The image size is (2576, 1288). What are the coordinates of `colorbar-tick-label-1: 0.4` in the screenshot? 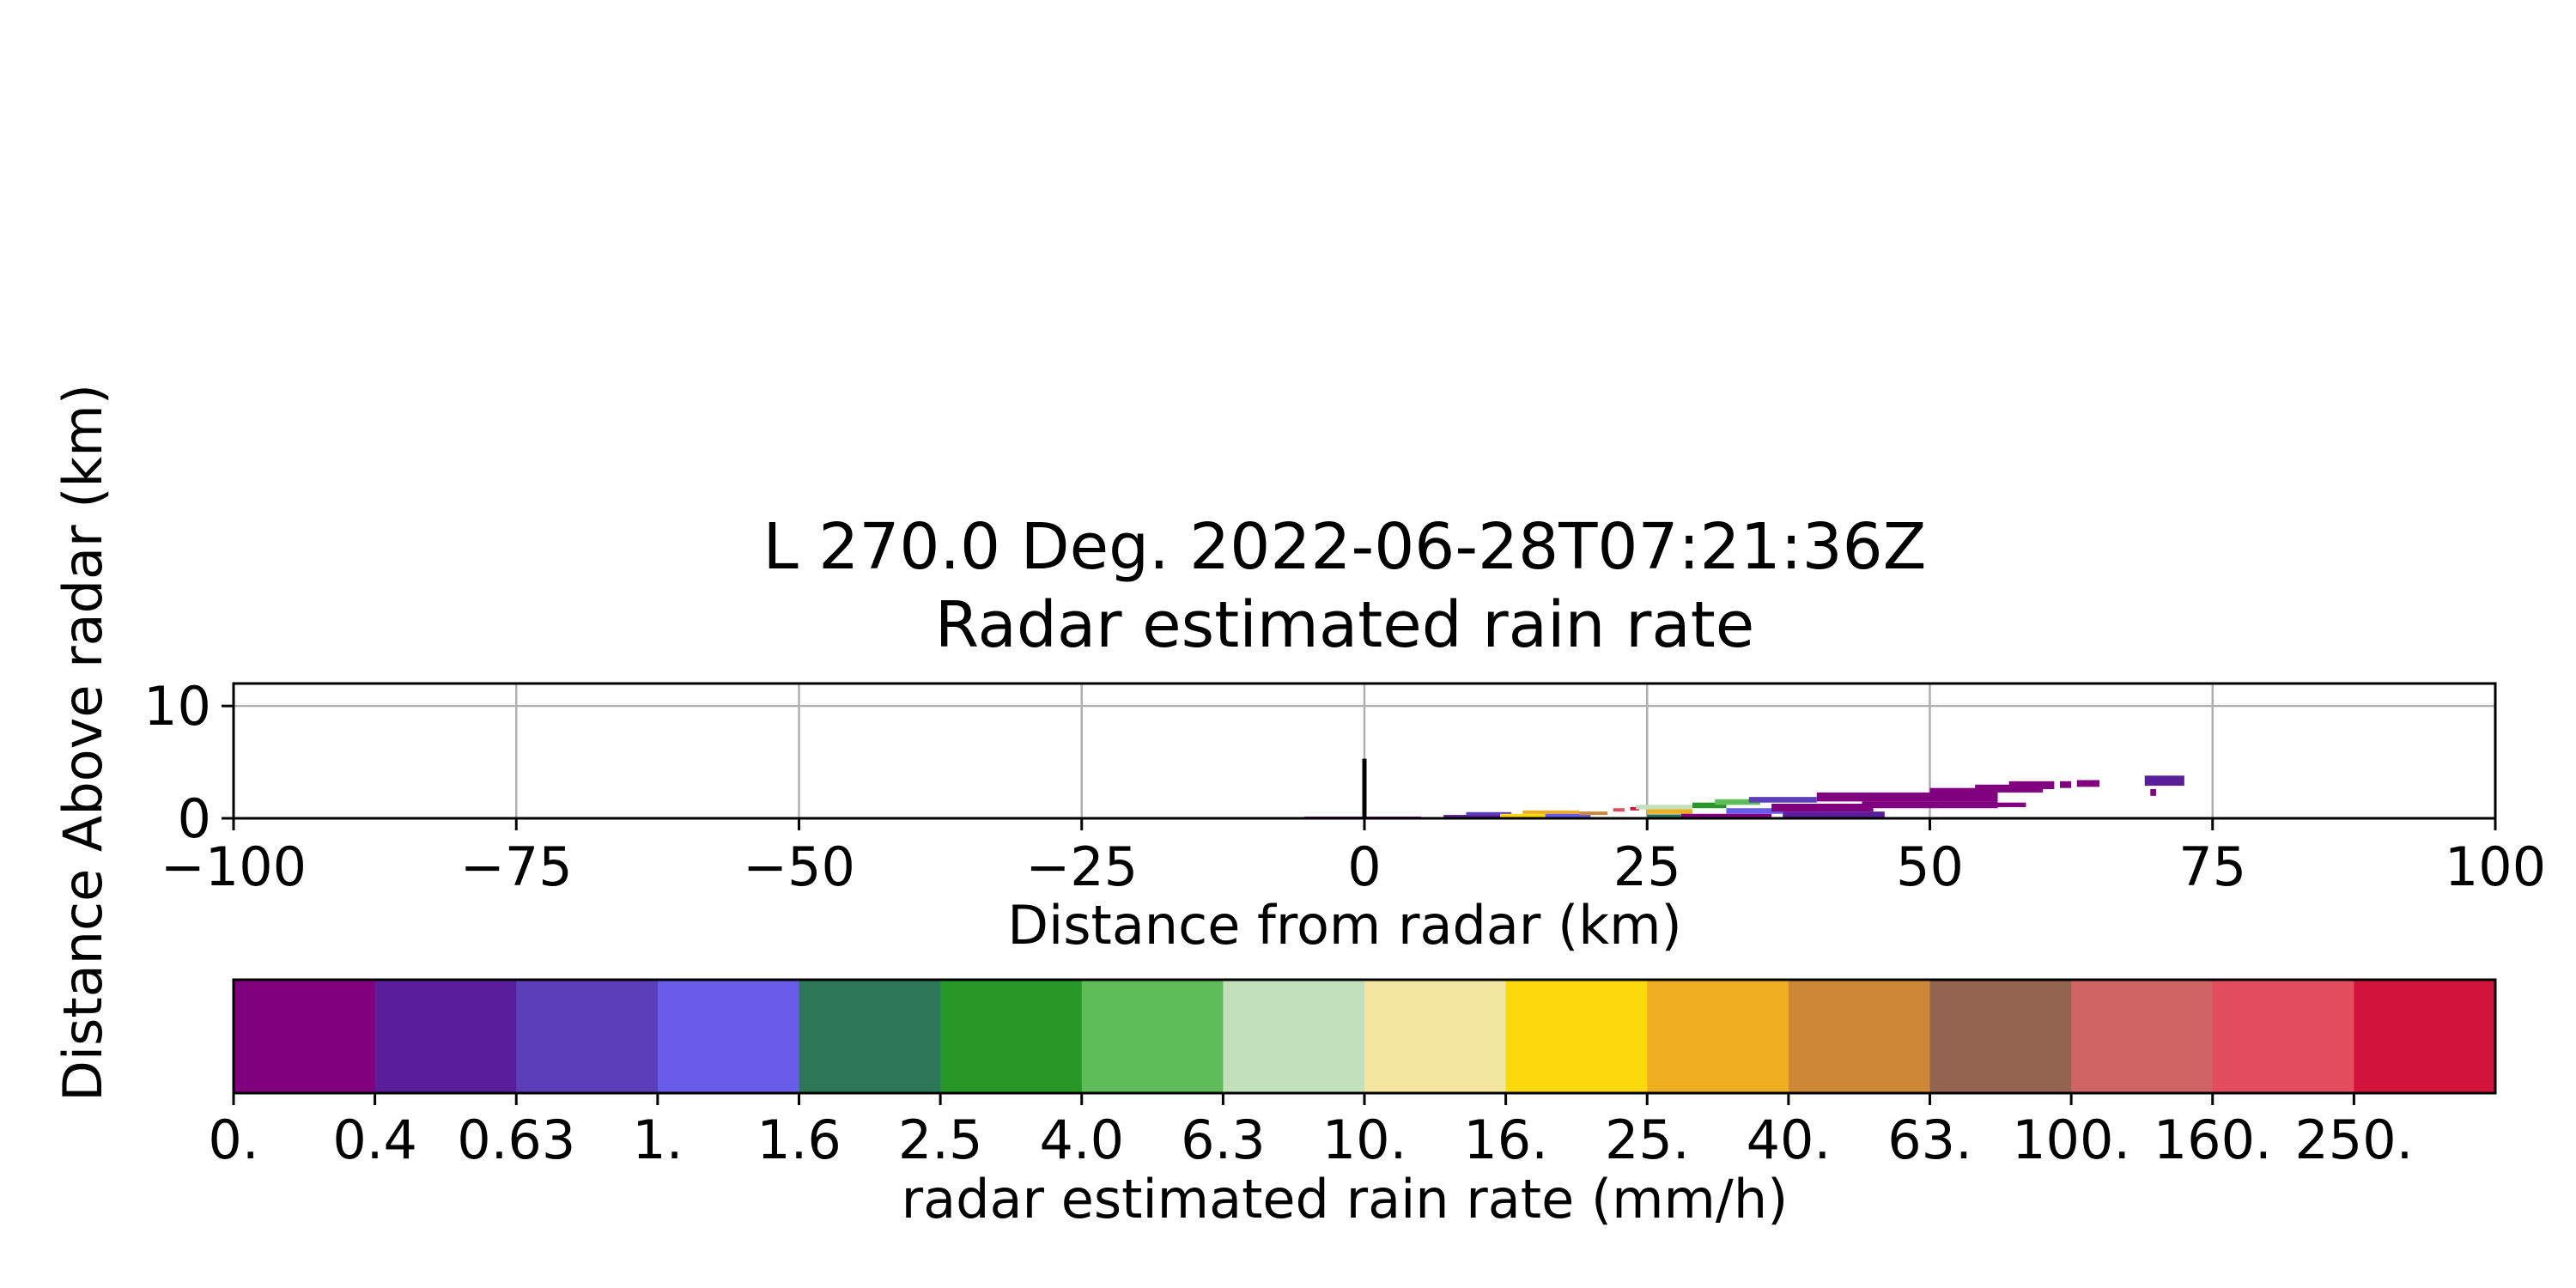 It's located at (375, 1140).